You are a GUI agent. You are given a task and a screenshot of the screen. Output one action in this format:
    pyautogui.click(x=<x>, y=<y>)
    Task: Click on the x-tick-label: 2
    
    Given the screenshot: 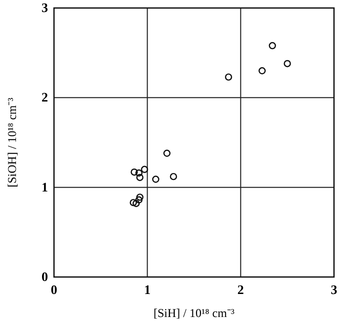 What is the action you would take?
    pyautogui.click(x=240, y=289)
    